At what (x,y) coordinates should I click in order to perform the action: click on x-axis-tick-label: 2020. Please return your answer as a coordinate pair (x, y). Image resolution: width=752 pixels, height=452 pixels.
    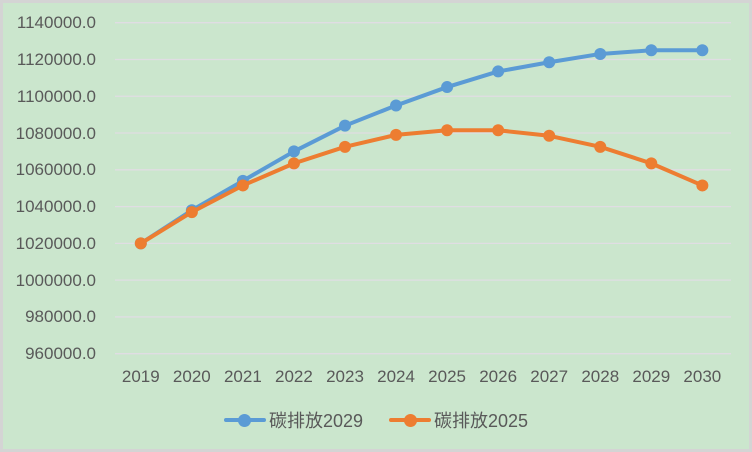
    Looking at the image, I should click on (191, 376).